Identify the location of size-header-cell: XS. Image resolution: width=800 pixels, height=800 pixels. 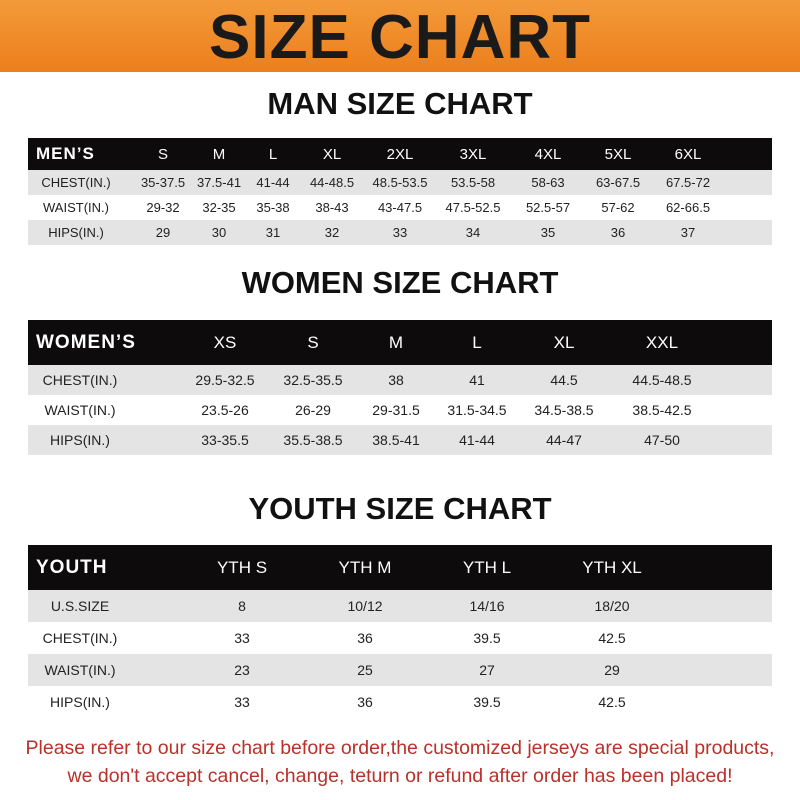
(225, 342).